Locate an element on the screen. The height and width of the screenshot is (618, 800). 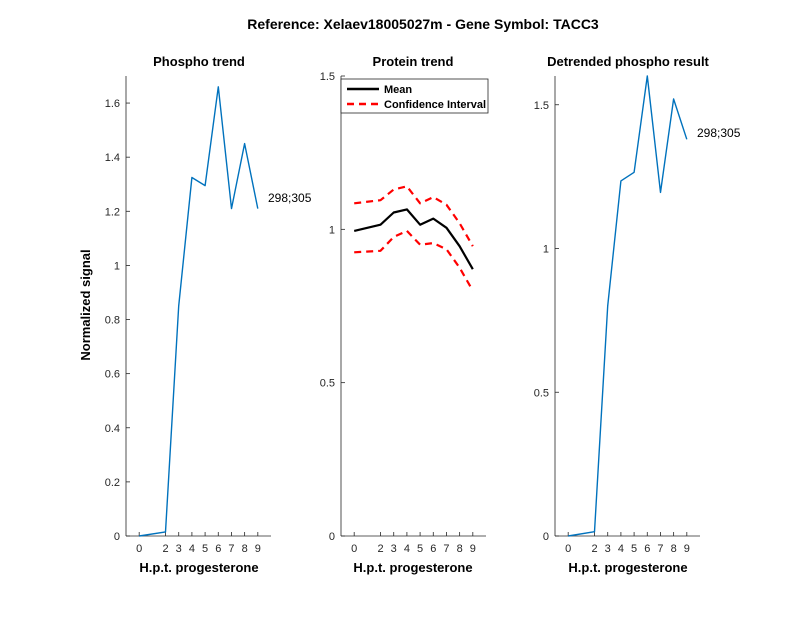
protein-trend-y-tick-label: 1.5 is located at coordinates (327, 77).